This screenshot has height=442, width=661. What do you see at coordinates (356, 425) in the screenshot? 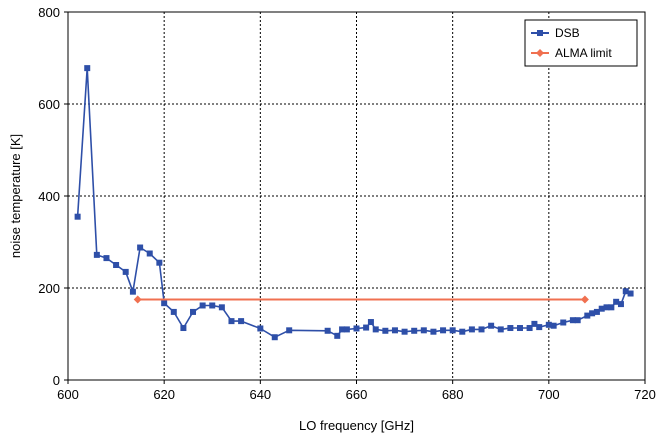
I see `x-axis-title: LO frequency [GHz]` at bounding box center [356, 425].